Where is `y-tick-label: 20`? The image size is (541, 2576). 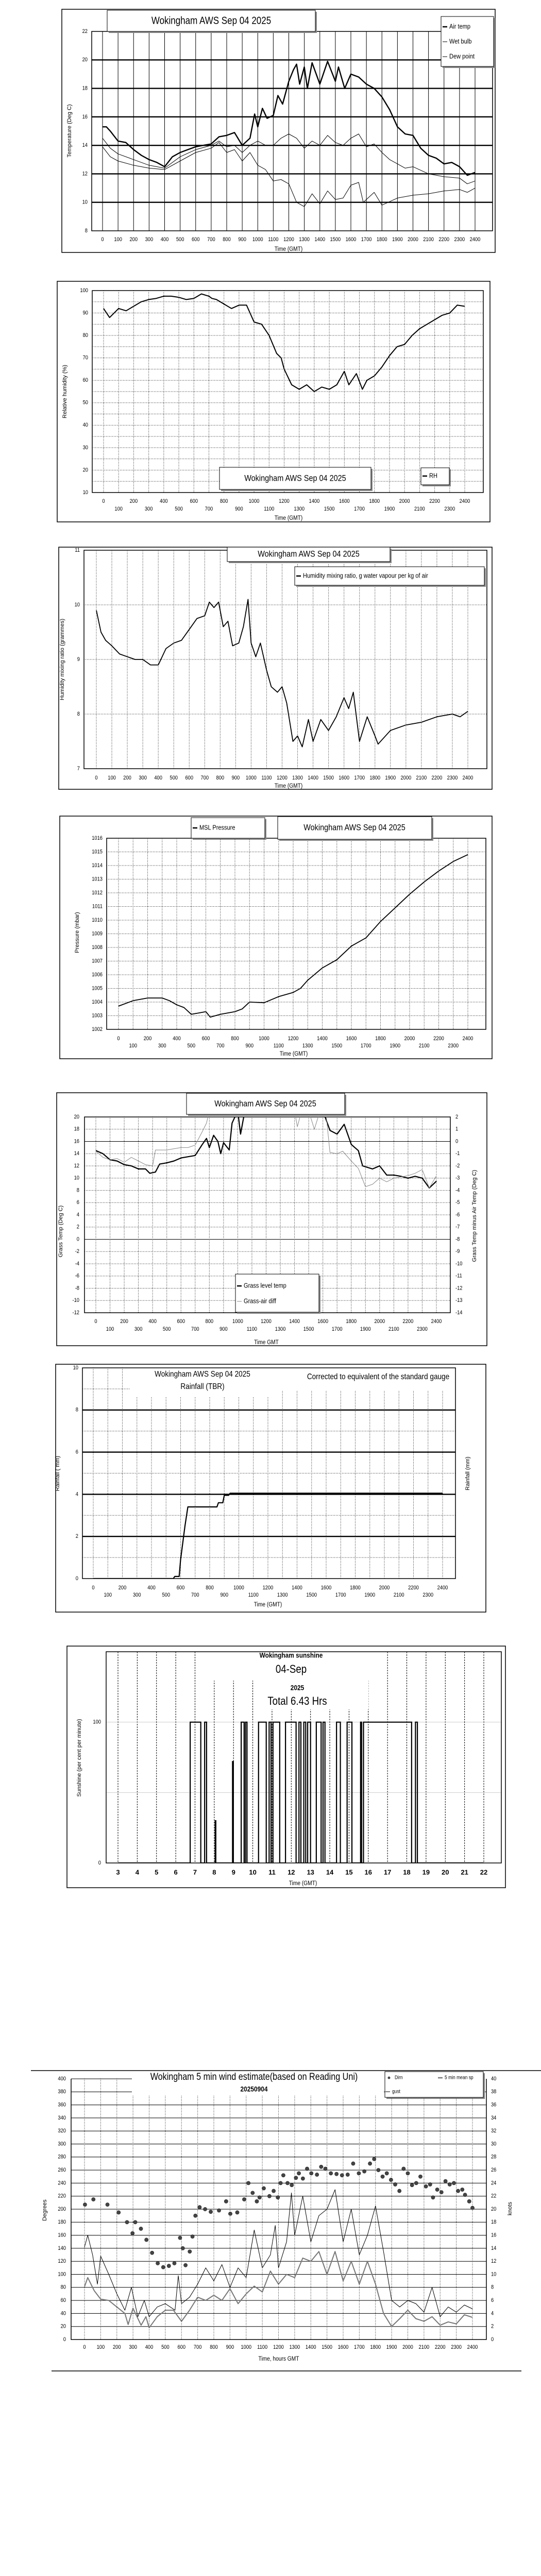
y-tick-label: 20 is located at coordinates (86, 470).